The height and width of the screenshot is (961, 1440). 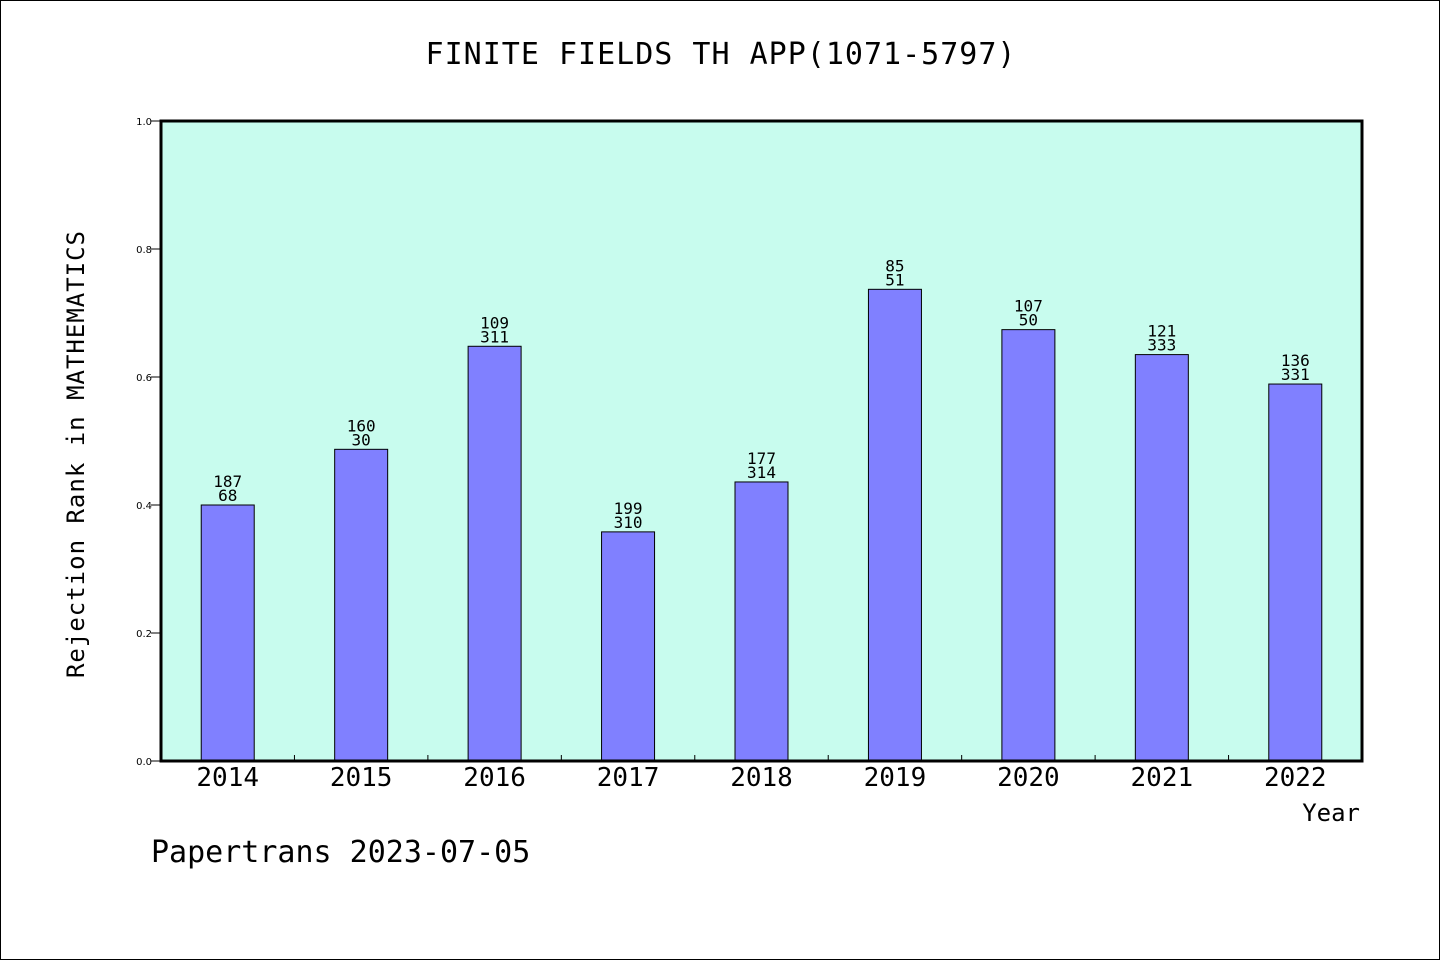 What do you see at coordinates (761, 778) in the screenshot?
I see `x-tick-label-2018: 2018` at bounding box center [761, 778].